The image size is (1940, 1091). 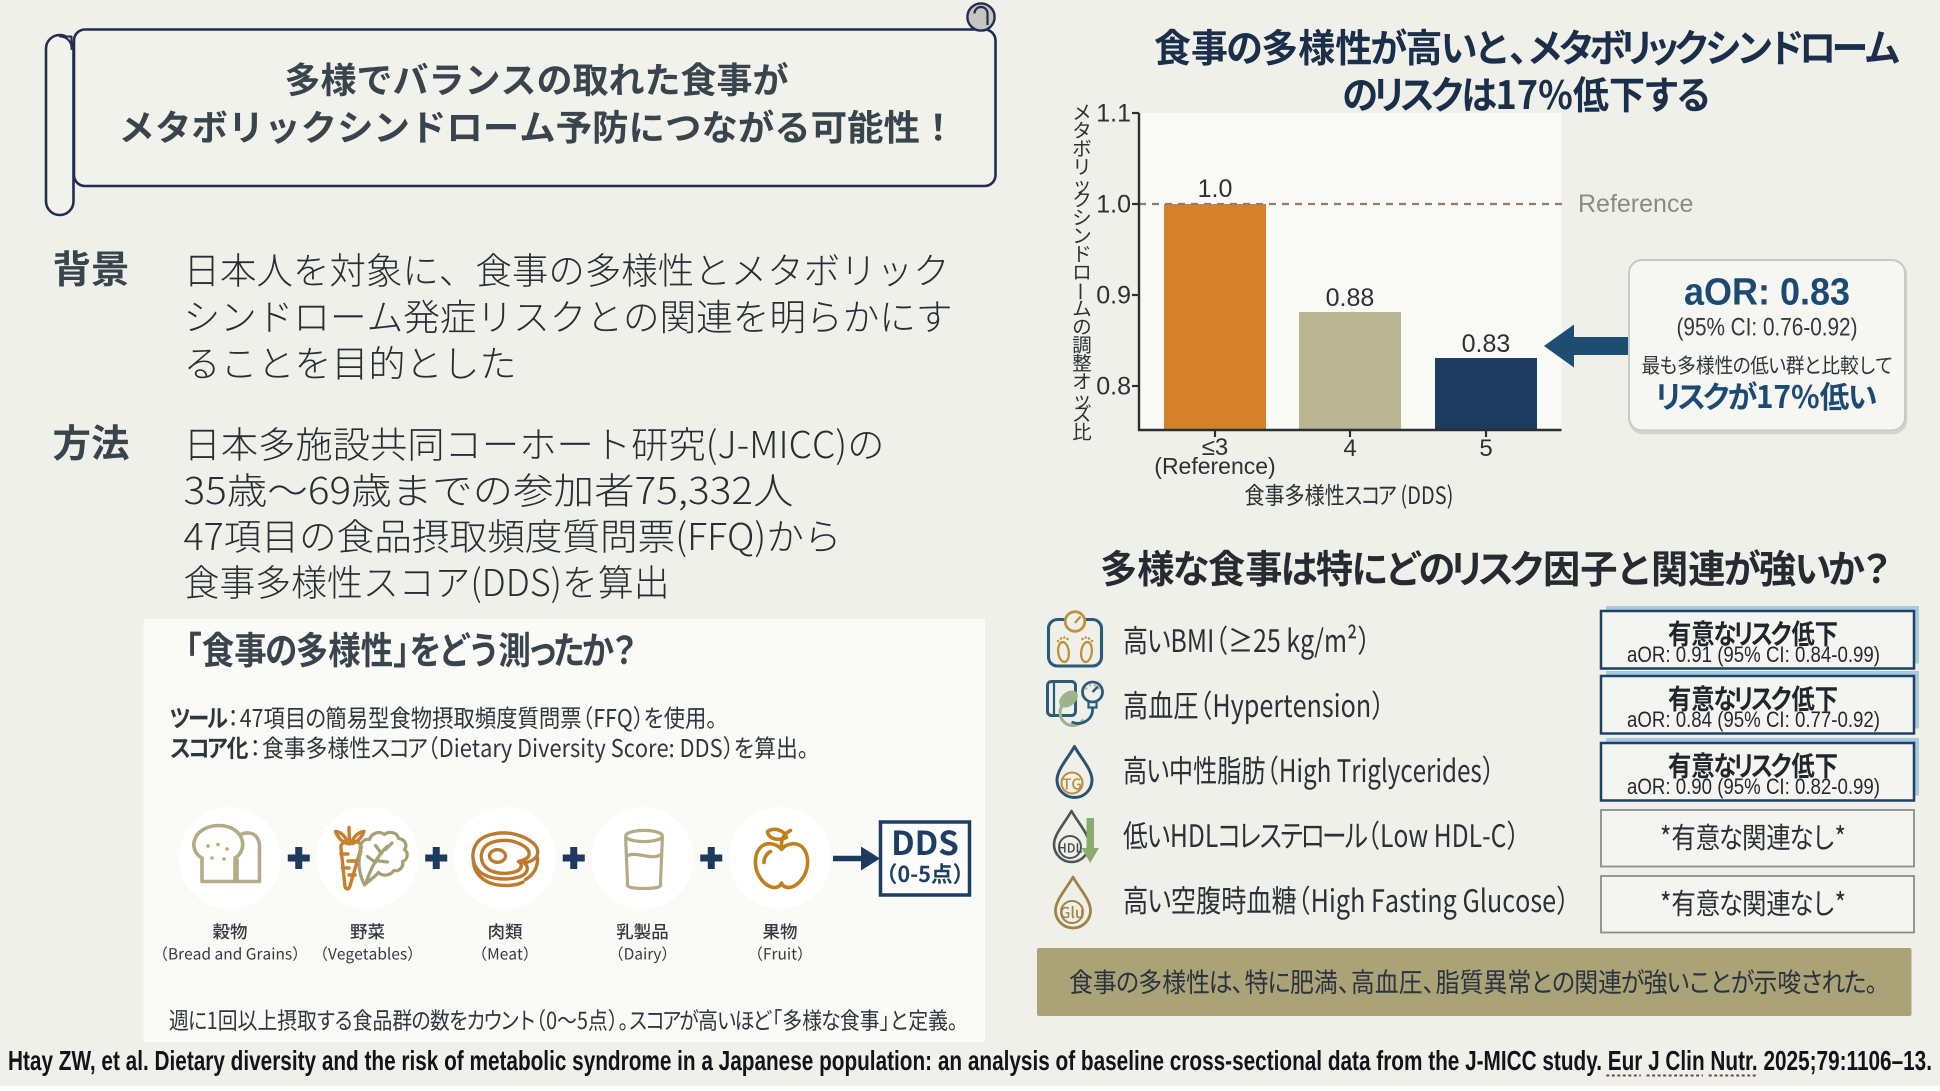 What do you see at coordinates (1767, 328) in the screenshot?
I see `svg-text: (95% CI: 0.76-0.92)` at bounding box center [1767, 328].